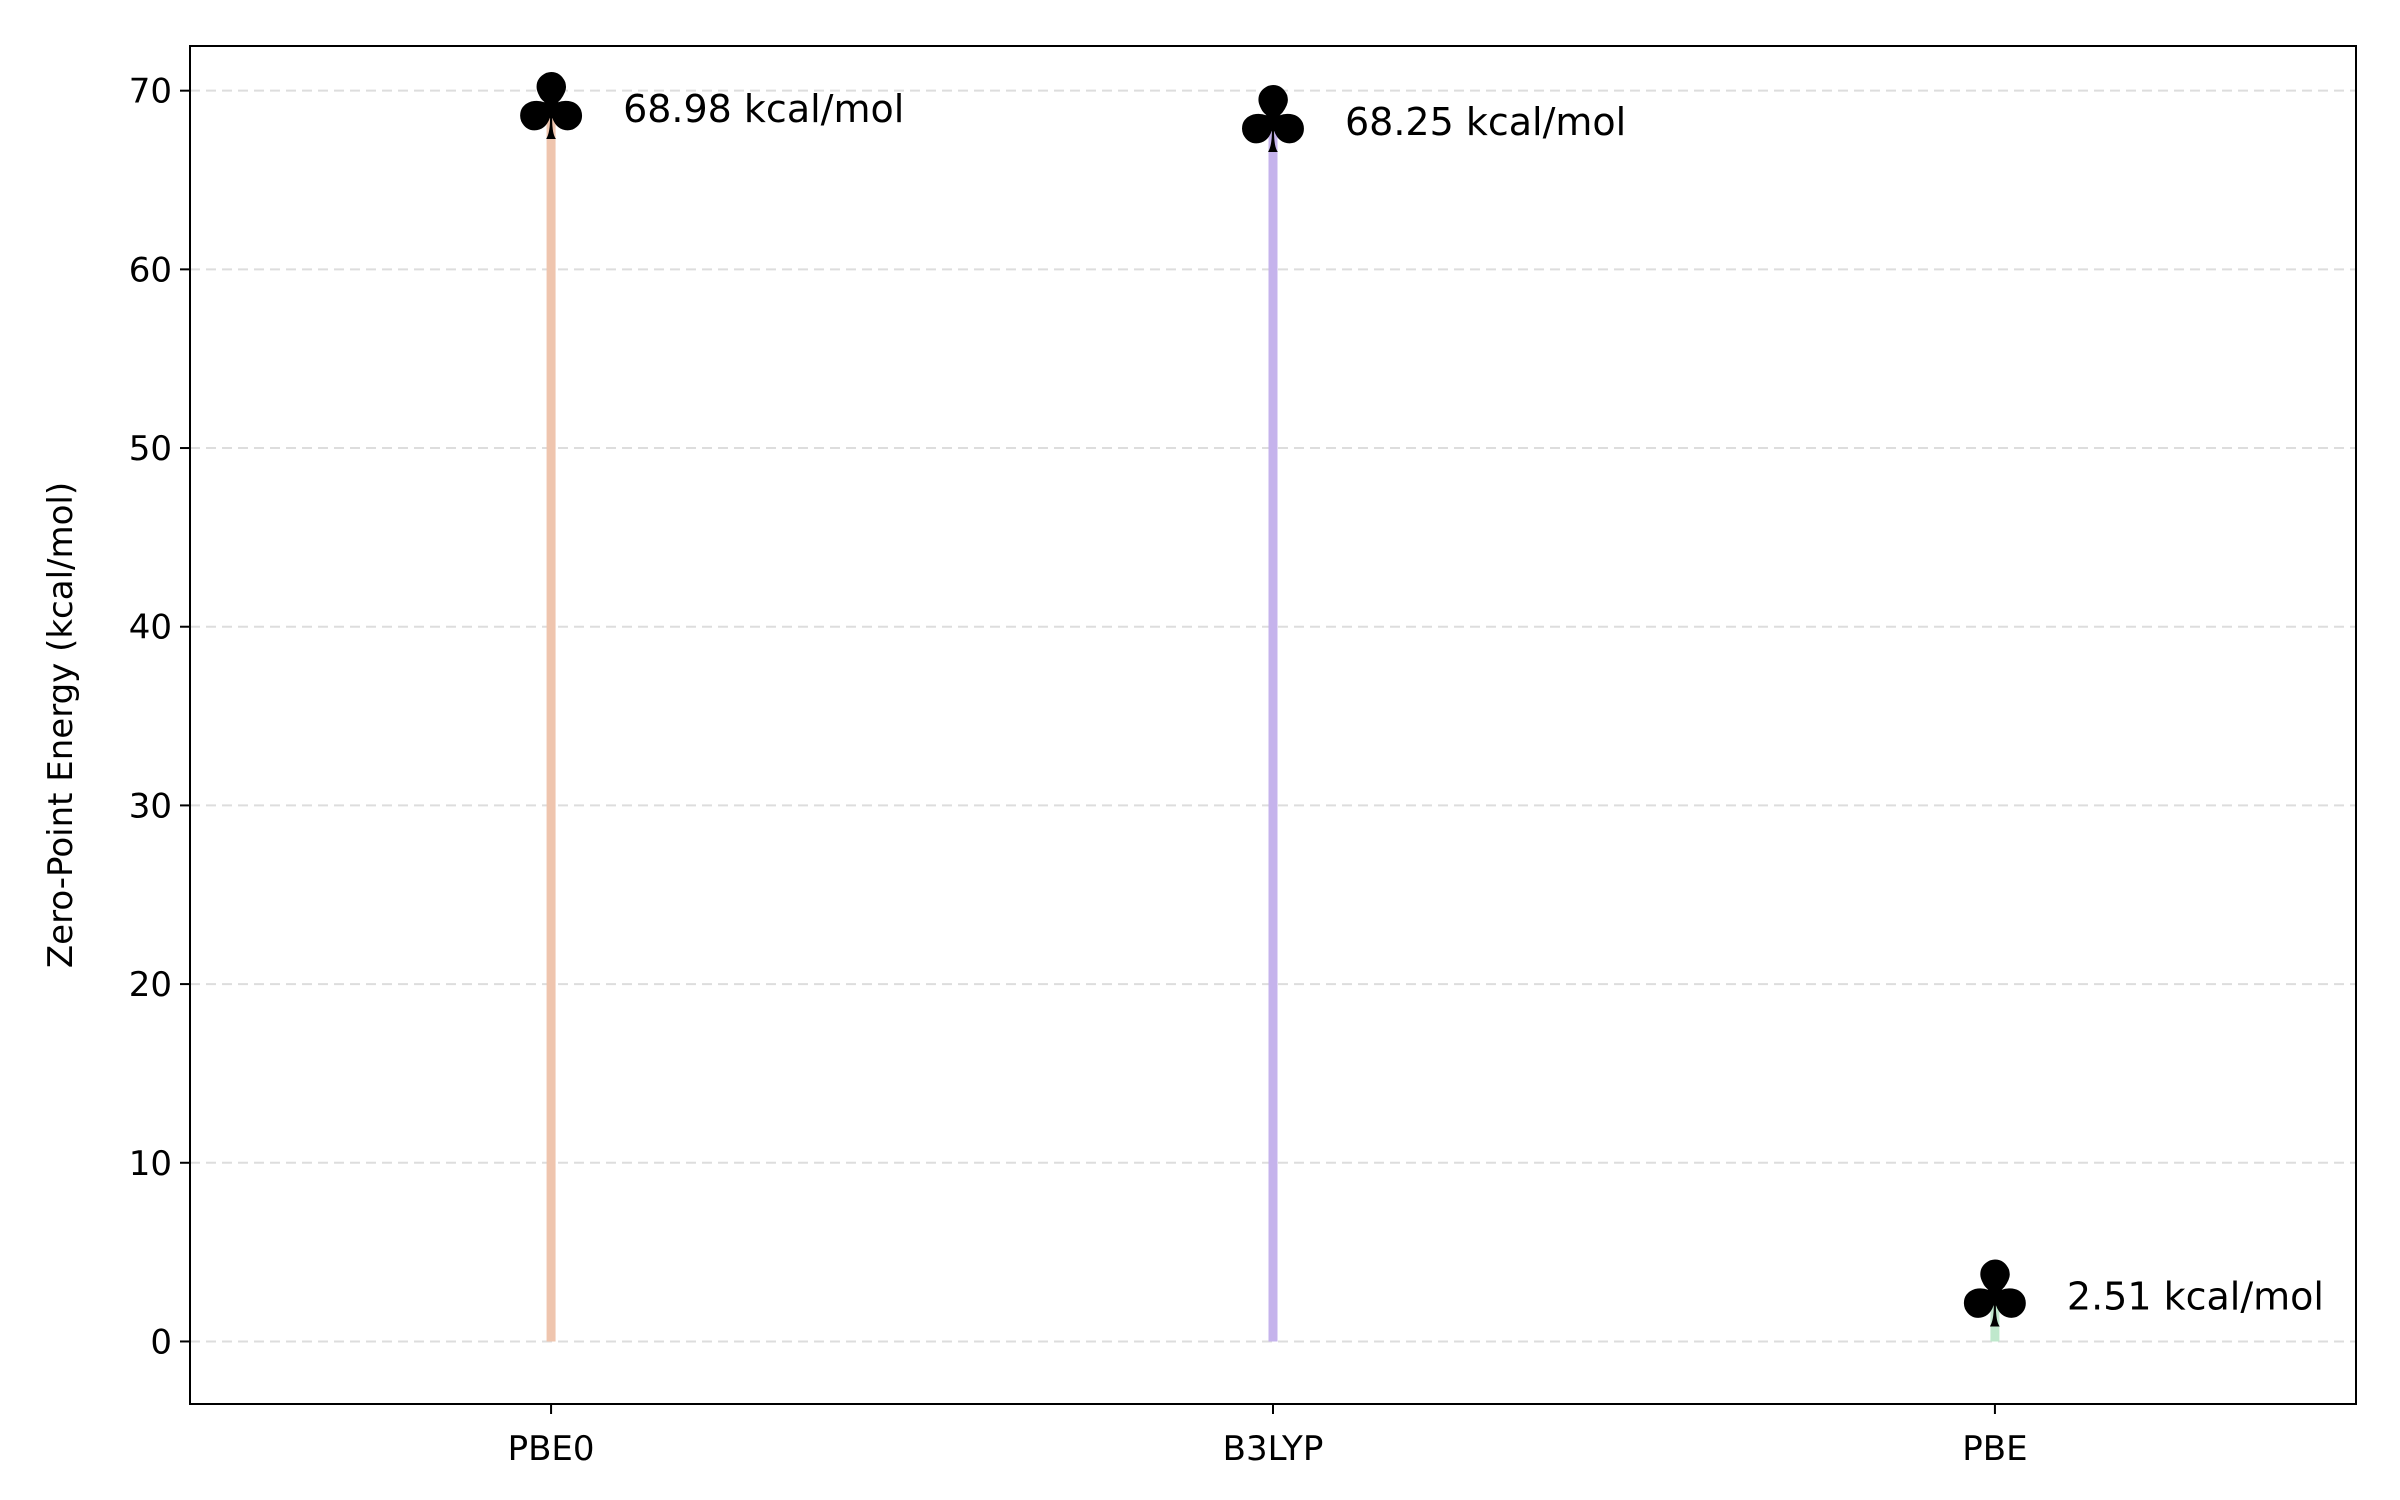 The width and height of the screenshot is (2400, 1500). I want to click on x-tick-label: B3LYP, so click(1273, 1449).